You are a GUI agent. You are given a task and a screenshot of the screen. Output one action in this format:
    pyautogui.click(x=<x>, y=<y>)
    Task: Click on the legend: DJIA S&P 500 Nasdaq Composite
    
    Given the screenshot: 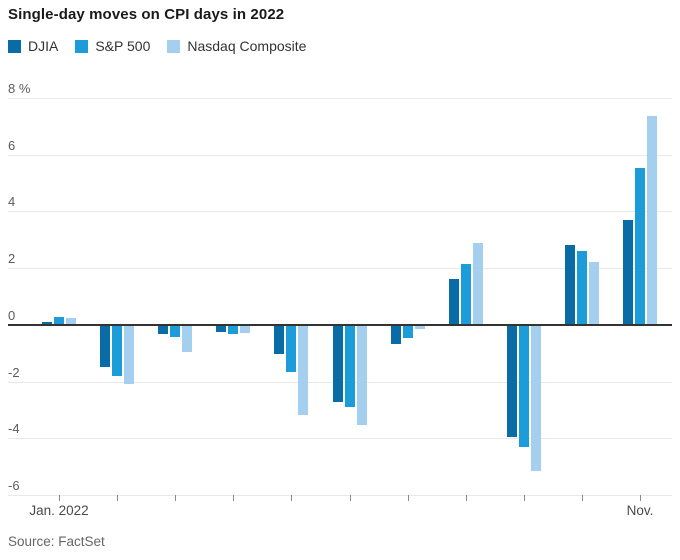 What is the action you would take?
    pyautogui.click(x=157, y=46)
    